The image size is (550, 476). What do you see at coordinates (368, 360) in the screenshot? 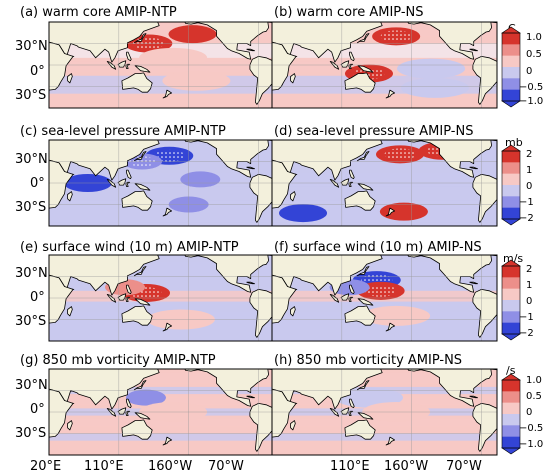
I see `panel-title: (h) 850 mb vorticity AMIP-NS` at bounding box center [368, 360].